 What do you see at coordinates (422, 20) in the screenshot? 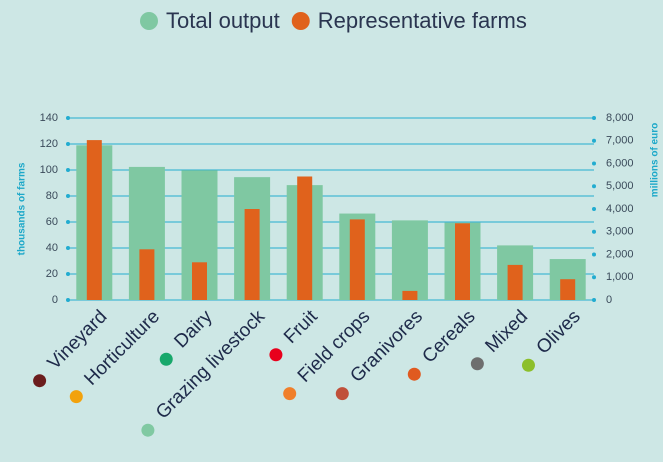
I see `legend-label: Representative farms` at bounding box center [422, 20].